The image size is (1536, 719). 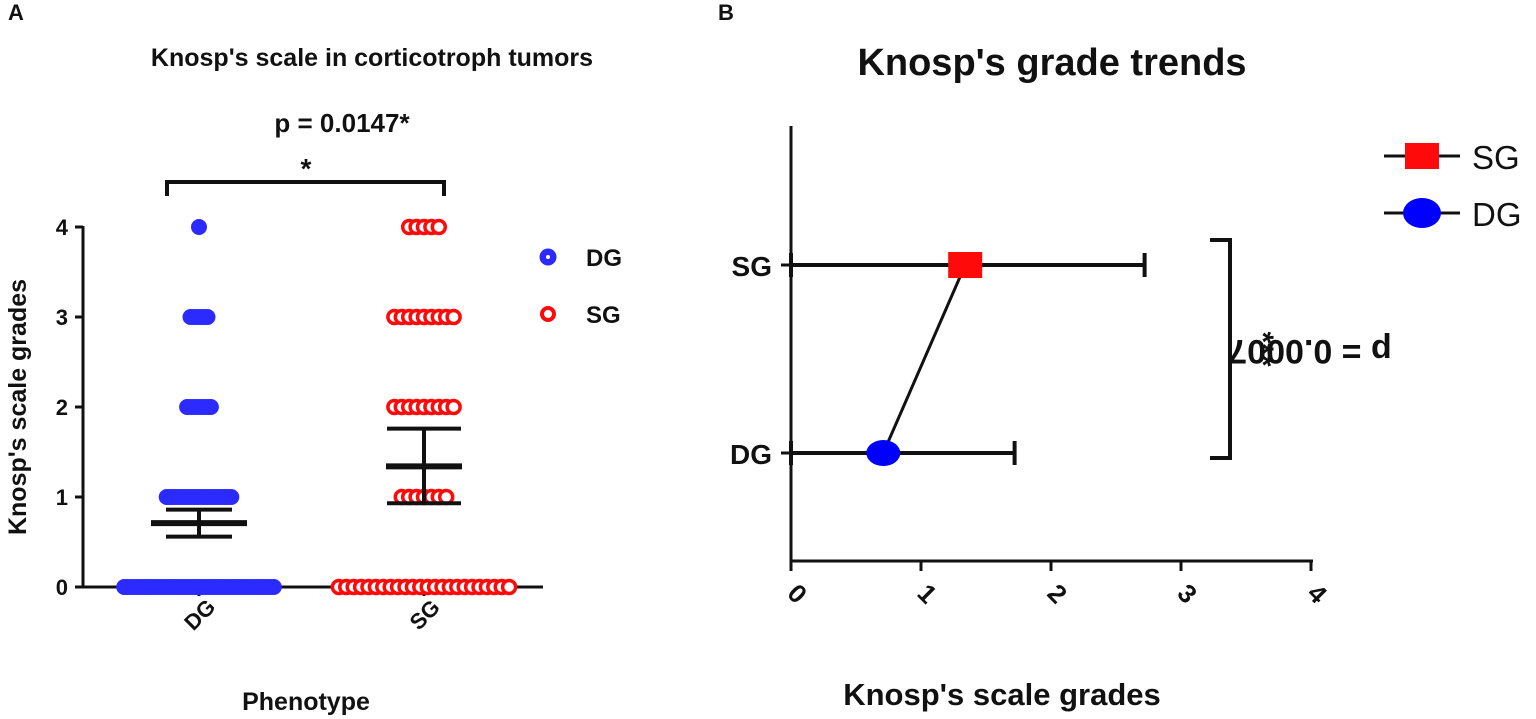 I want to click on panel-b-pvalue: p = 0.0007, so click(x=1310, y=351).